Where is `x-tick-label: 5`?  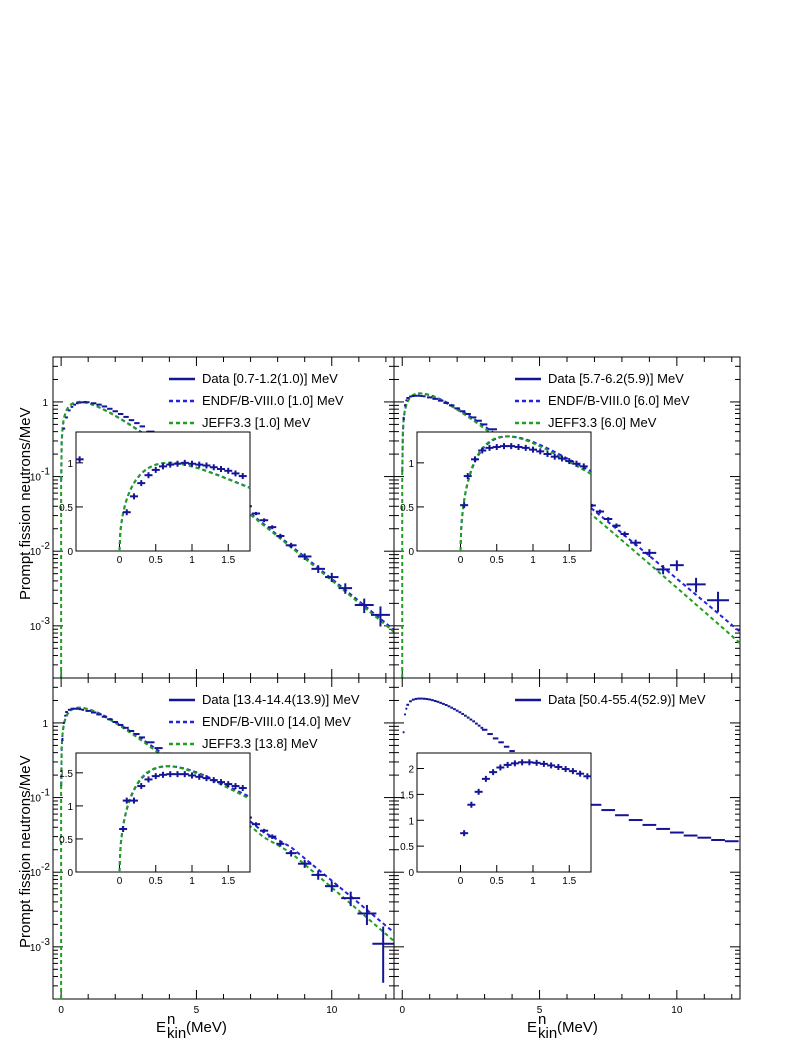 x-tick-label: 5 is located at coordinates (197, 1010).